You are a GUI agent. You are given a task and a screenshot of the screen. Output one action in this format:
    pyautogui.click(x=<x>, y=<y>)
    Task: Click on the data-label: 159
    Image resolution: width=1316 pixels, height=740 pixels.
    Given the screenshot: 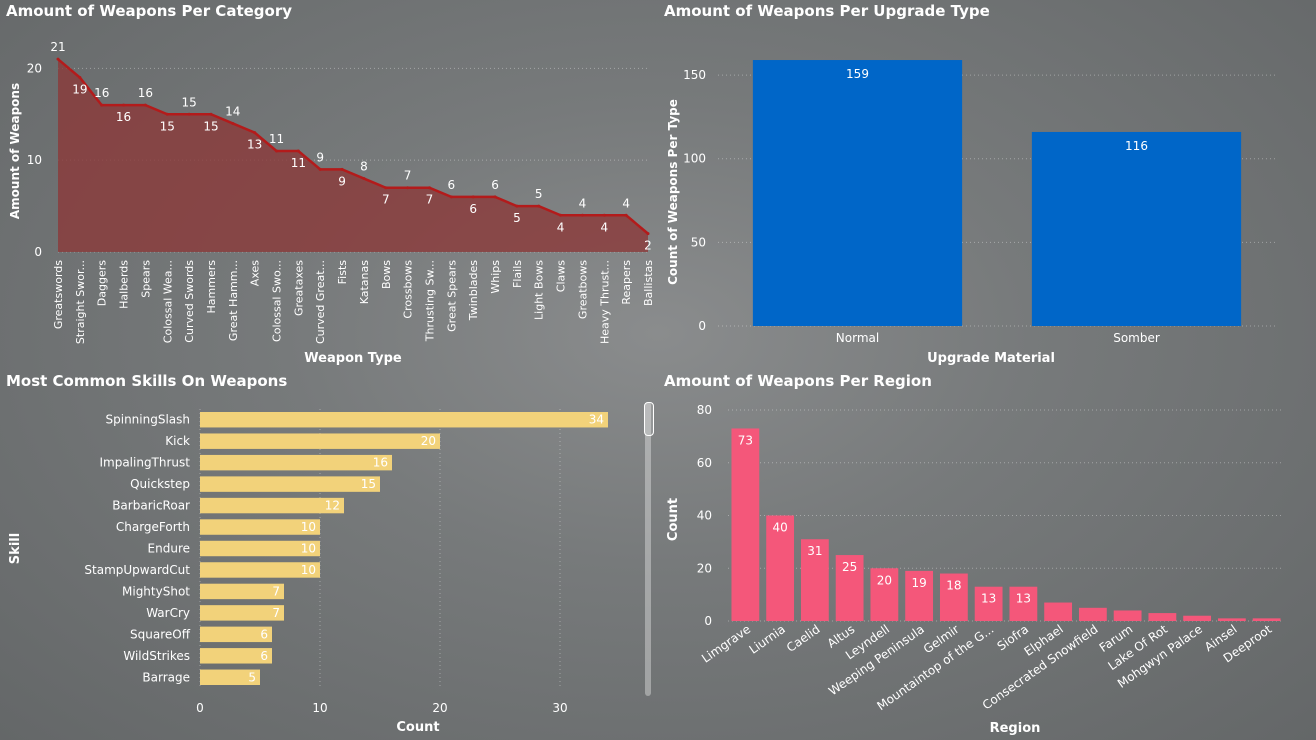 What is the action you would take?
    pyautogui.click(x=857, y=74)
    